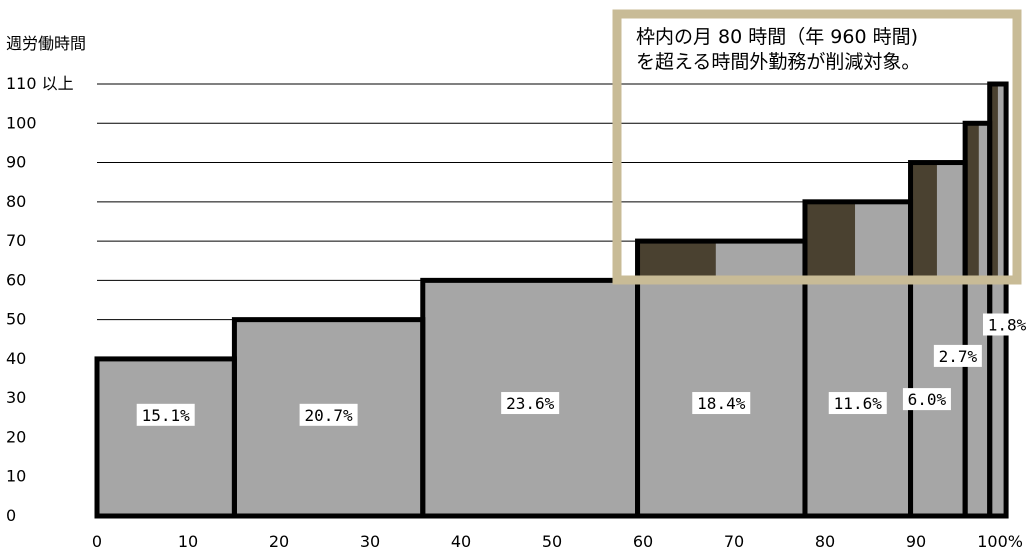  Describe the element at coordinates (721, 378) in the screenshot. I see `bar-18.4%` at that location.